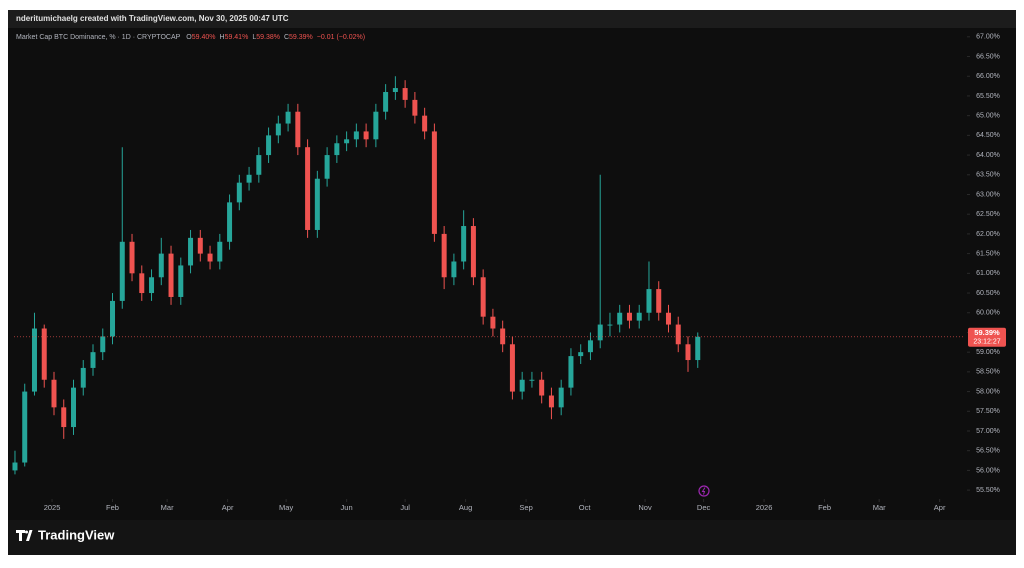 Image resolution: width=1024 pixels, height=568 pixels. What do you see at coordinates (341, 37) in the screenshot?
I see `legend-change: −0.01 (−0.02%)` at bounding box center [341, 37].